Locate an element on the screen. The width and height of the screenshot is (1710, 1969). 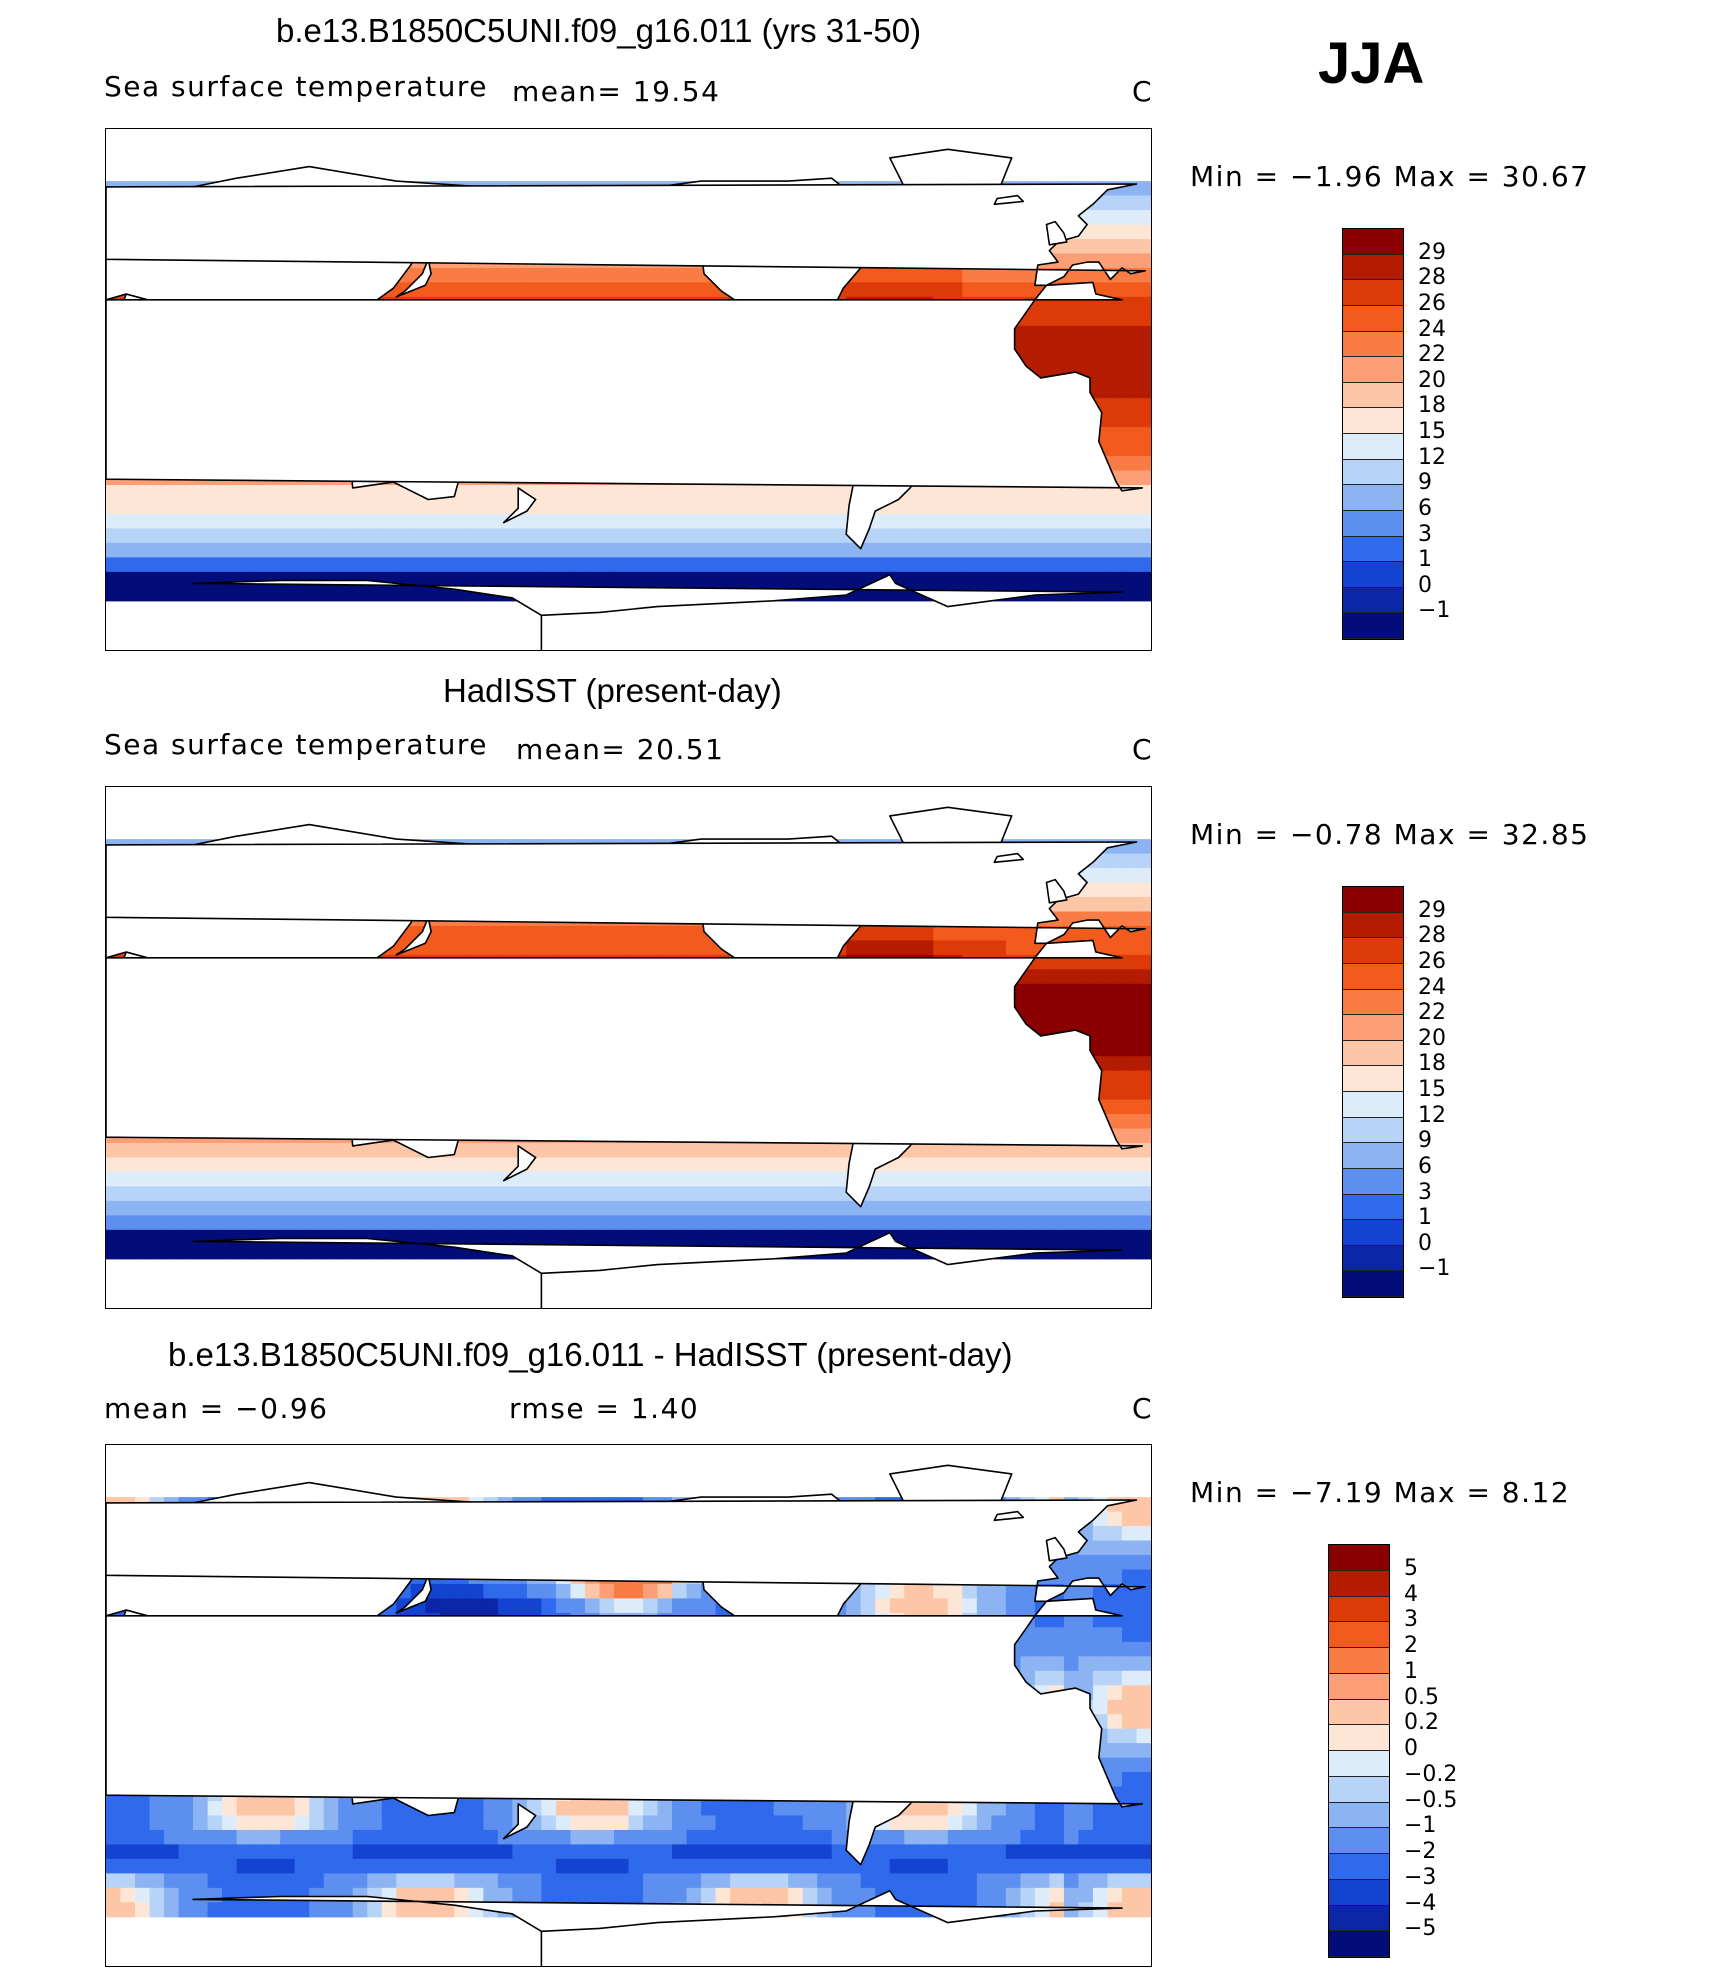
colorbar-tick-label: 0 is located at coordinates (1425, 585).